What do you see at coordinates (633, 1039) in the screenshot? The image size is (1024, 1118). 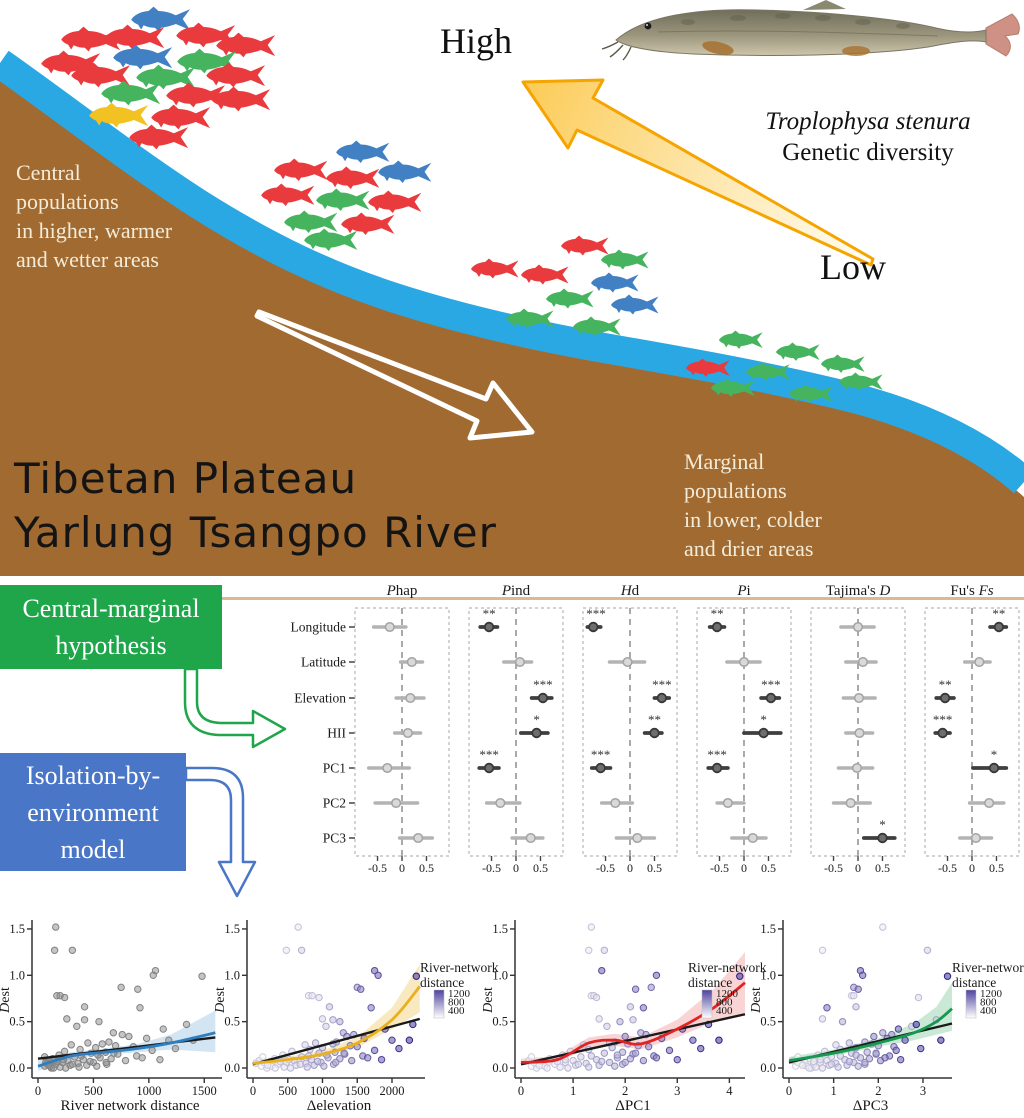 I see `linear-fit-line` at bounding box center [633, 1039].